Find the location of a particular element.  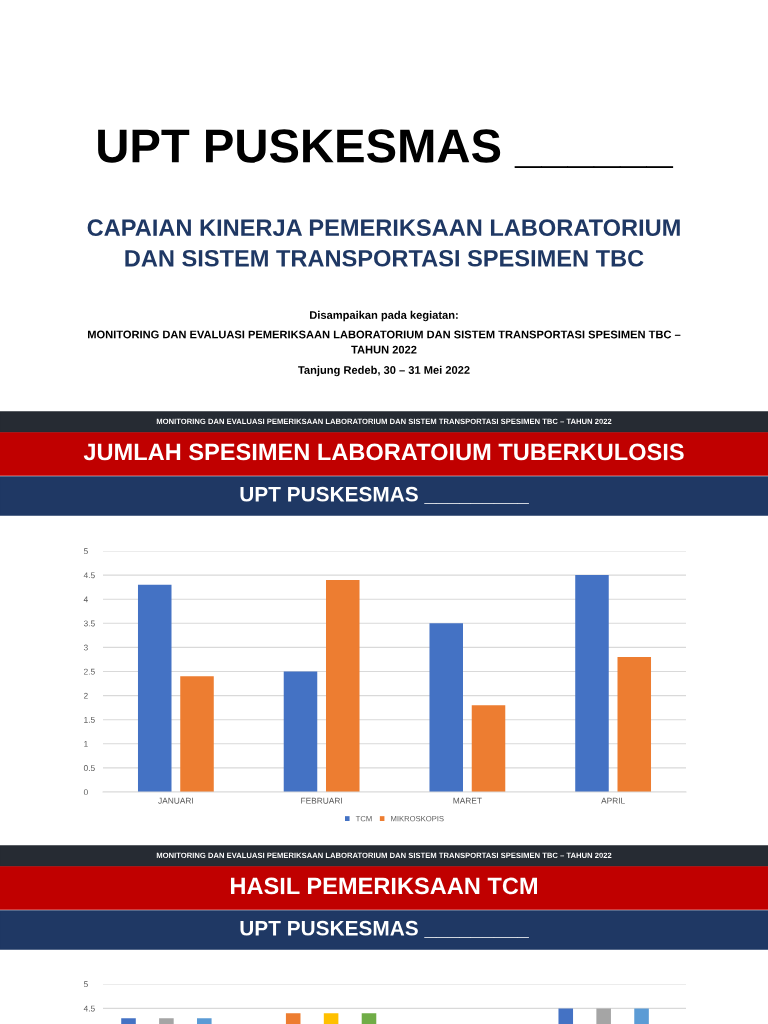

y-tick-label: 1 is located at coordinates (86, 744).